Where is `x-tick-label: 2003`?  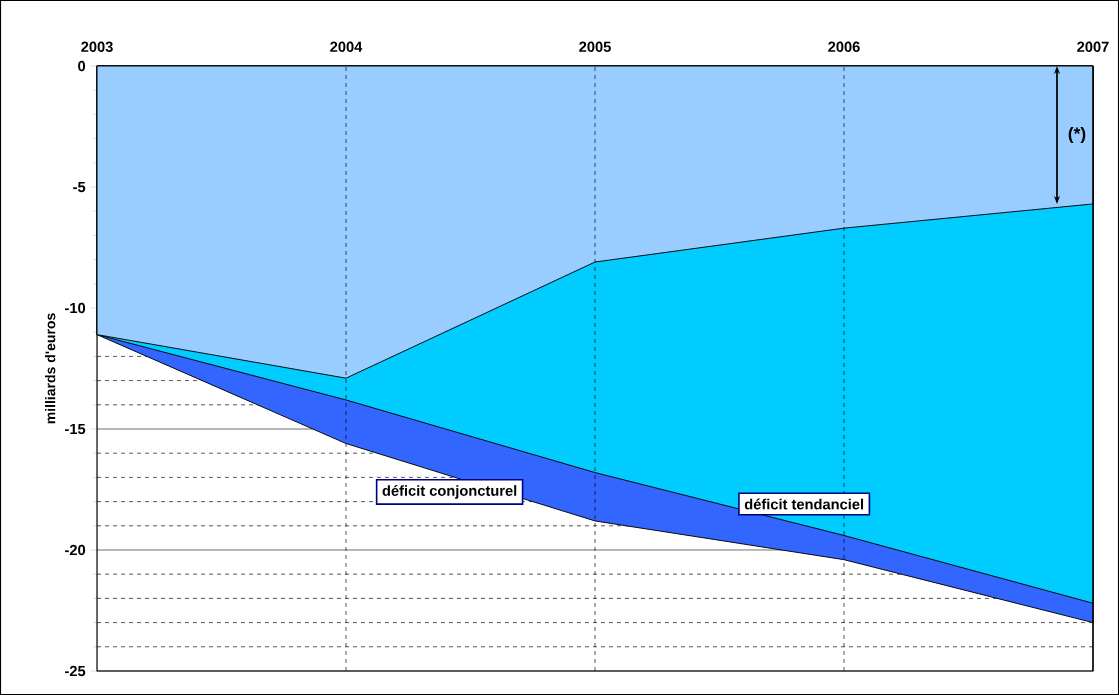 x-tick-label: 2003 is located at coordinates (97, 46).